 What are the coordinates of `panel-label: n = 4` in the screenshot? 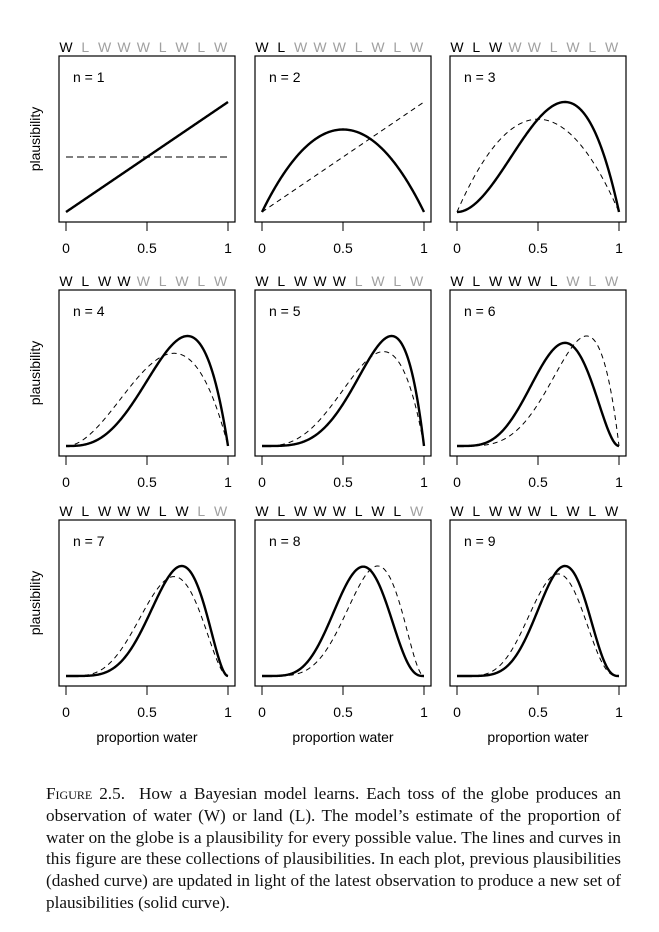 It's located at (89, 311).